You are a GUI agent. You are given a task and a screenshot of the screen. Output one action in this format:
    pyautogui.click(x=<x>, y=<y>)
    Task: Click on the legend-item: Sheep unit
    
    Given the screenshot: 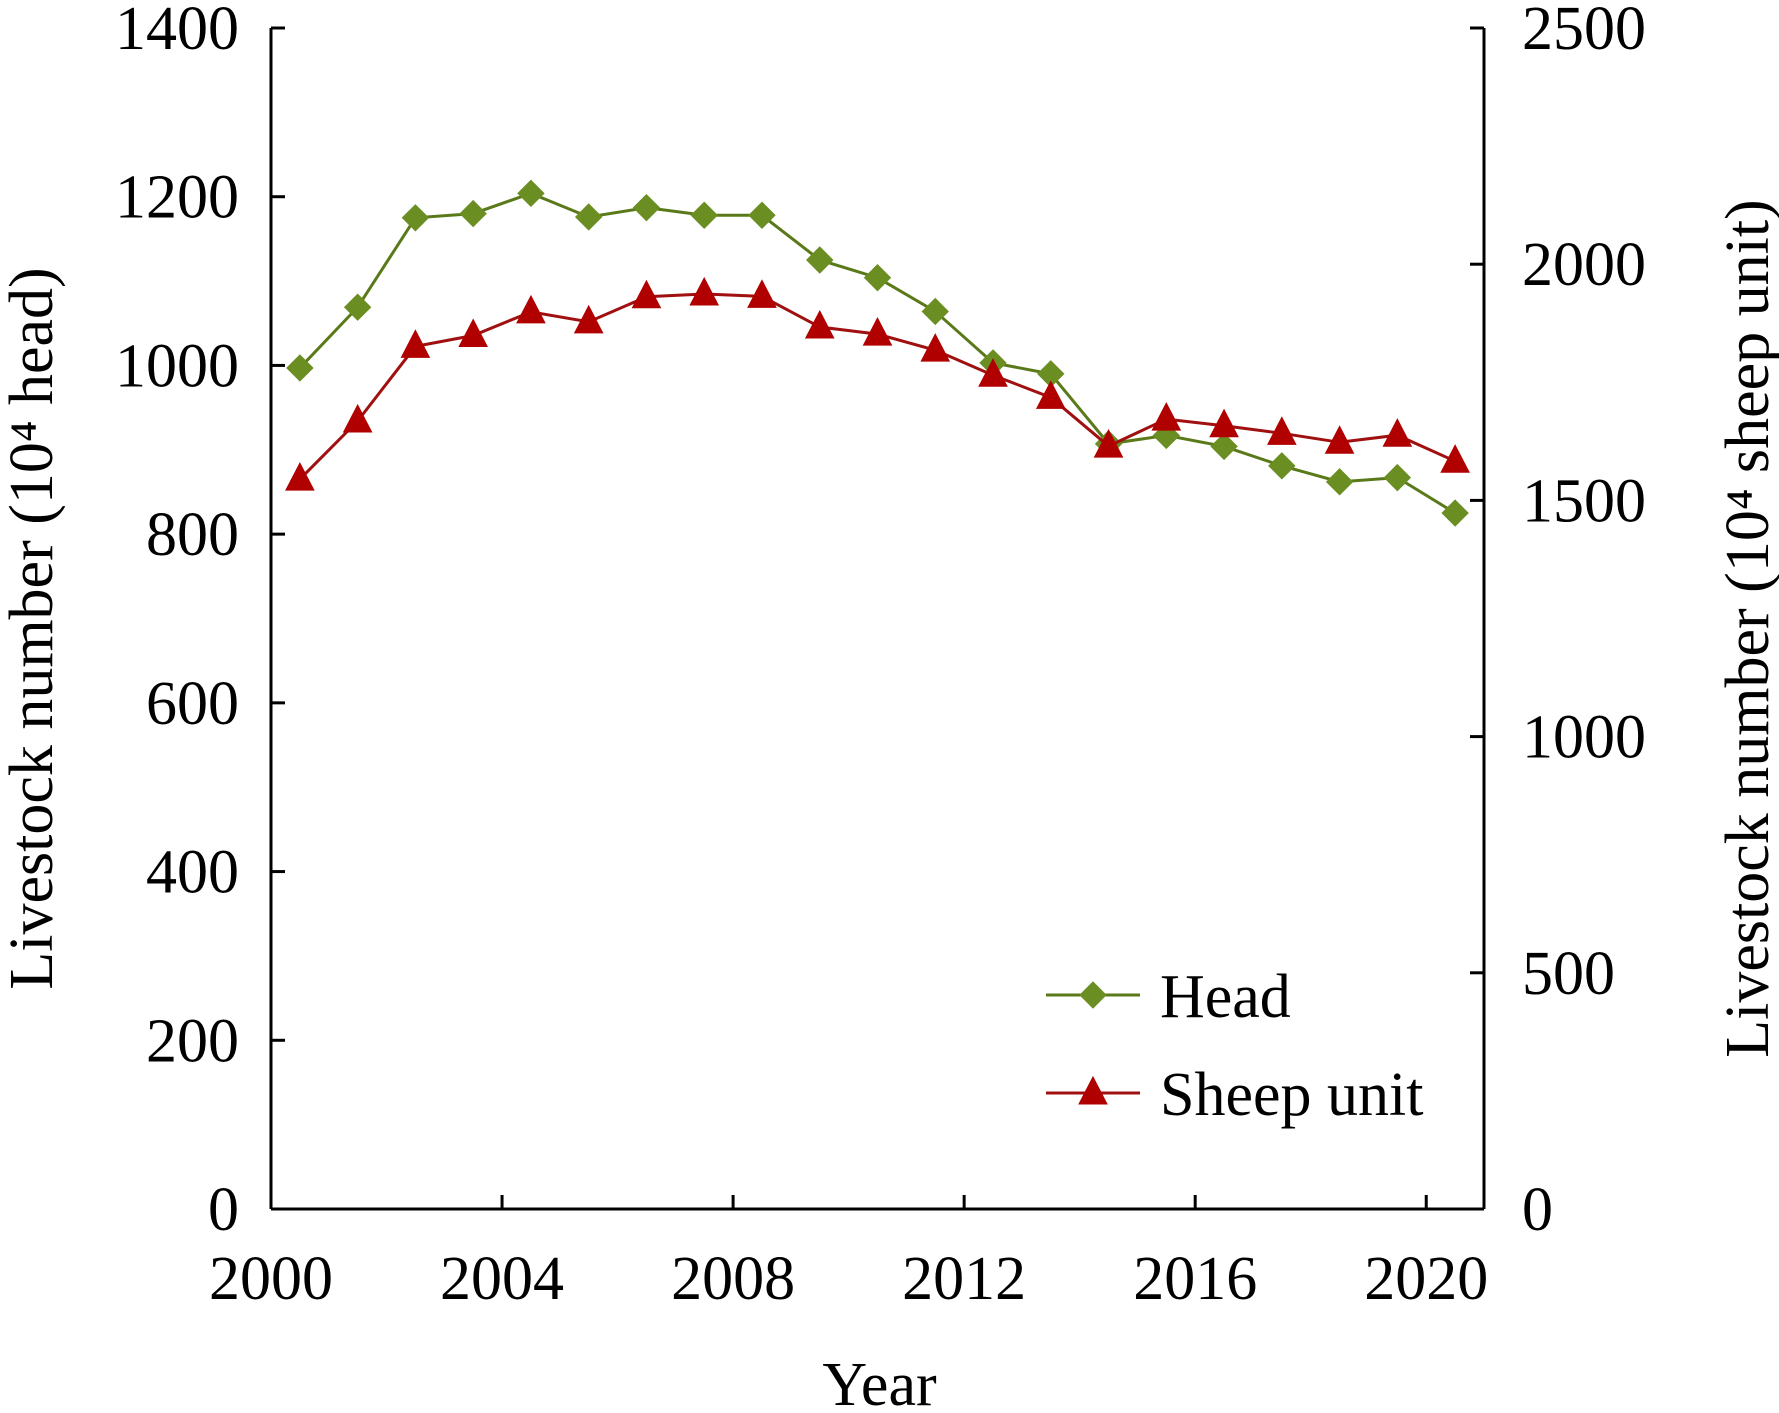 What is the action you would take?
    pyautogui.click(x=1234, y=1095)
    